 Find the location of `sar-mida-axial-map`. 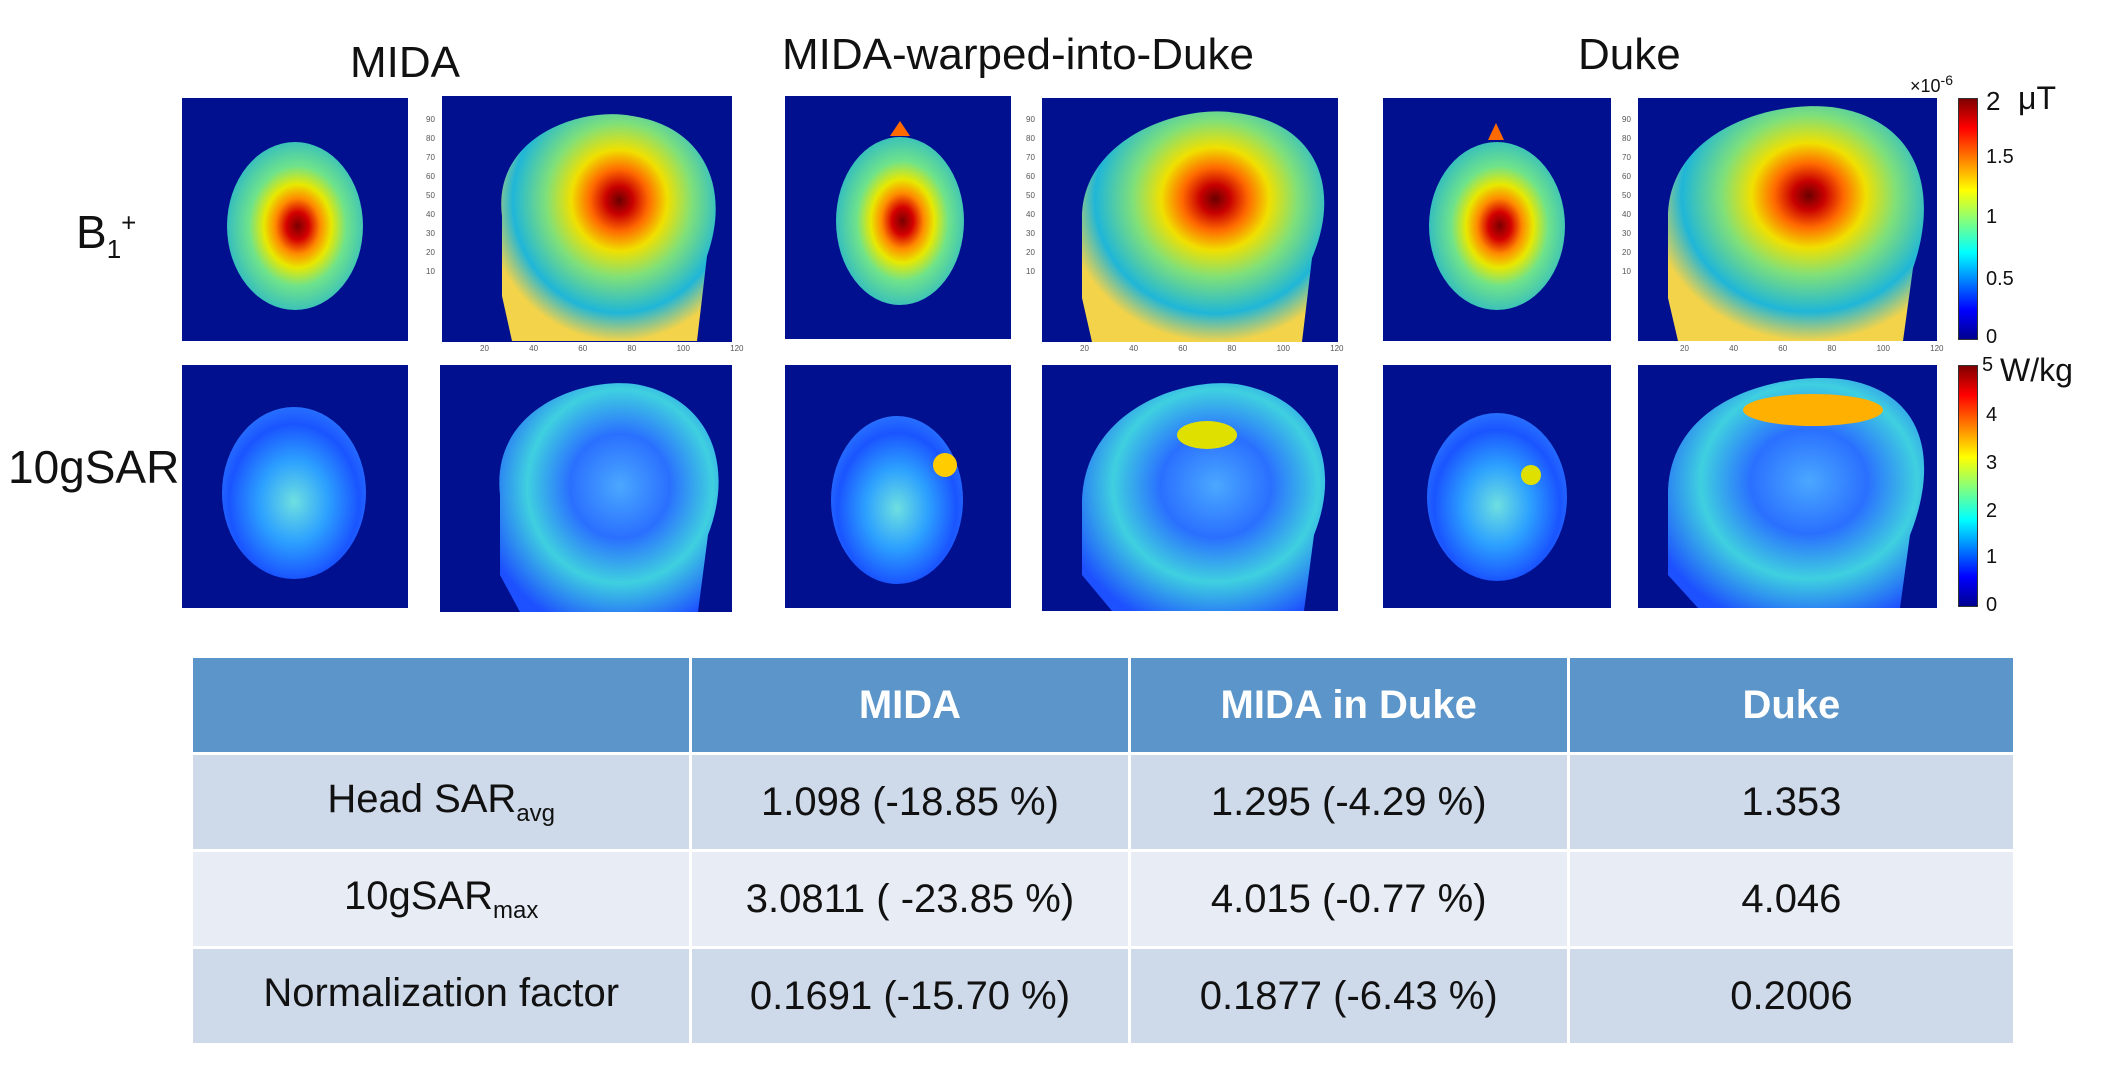

sar-mida-axial-map is located at coordinates (295, 486).